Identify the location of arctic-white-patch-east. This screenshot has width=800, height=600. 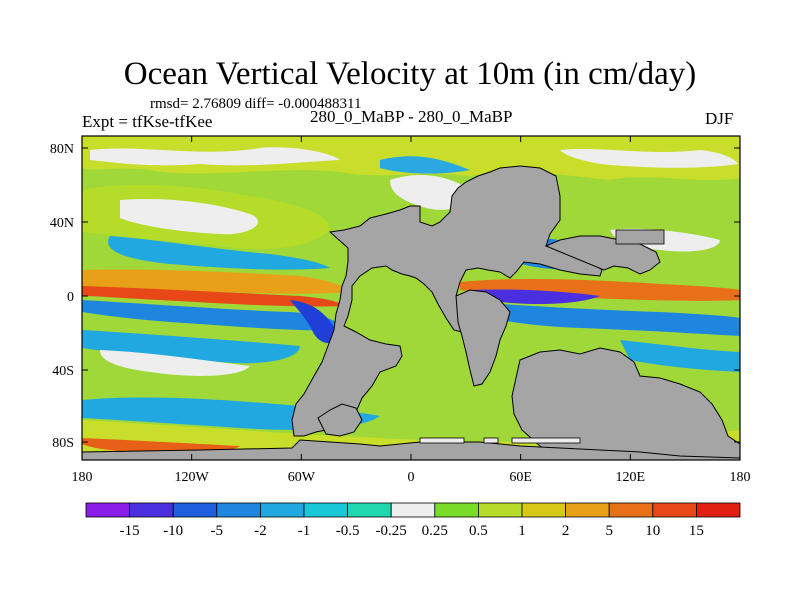
(649, 158).